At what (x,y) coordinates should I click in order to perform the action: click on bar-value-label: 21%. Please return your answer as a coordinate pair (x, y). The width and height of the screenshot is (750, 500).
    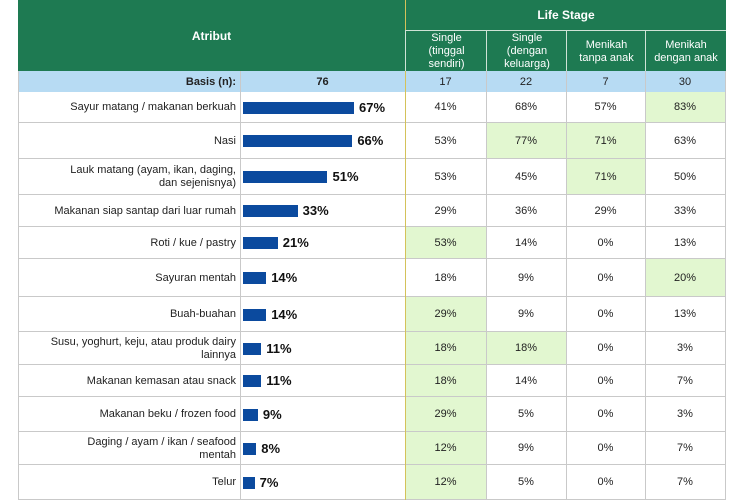
    Looking at the image, I should click on (295, 242).